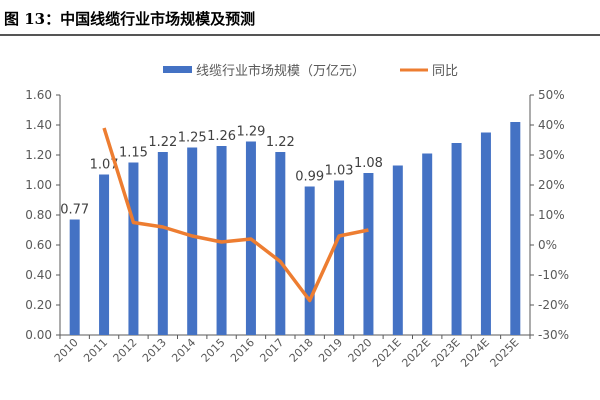  I want to click on right-tick-label: 10%, so click(551, 215).